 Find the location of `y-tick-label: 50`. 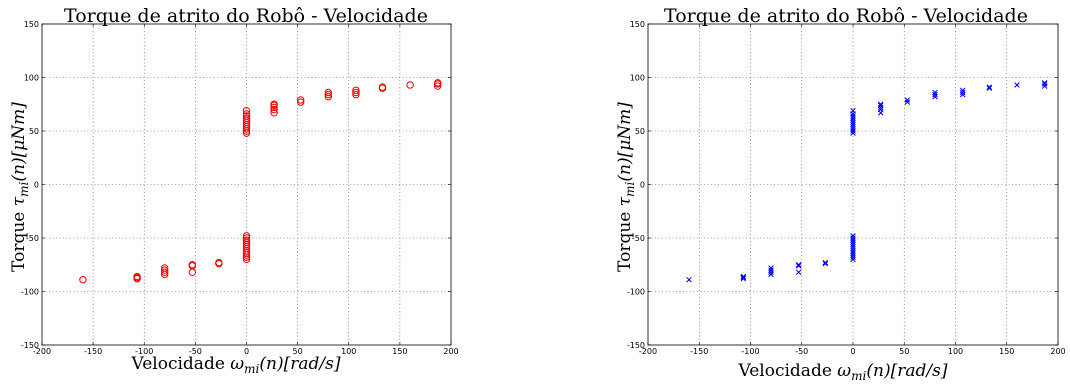

y-tick-label: 50 is located at coordinates (34, 131).